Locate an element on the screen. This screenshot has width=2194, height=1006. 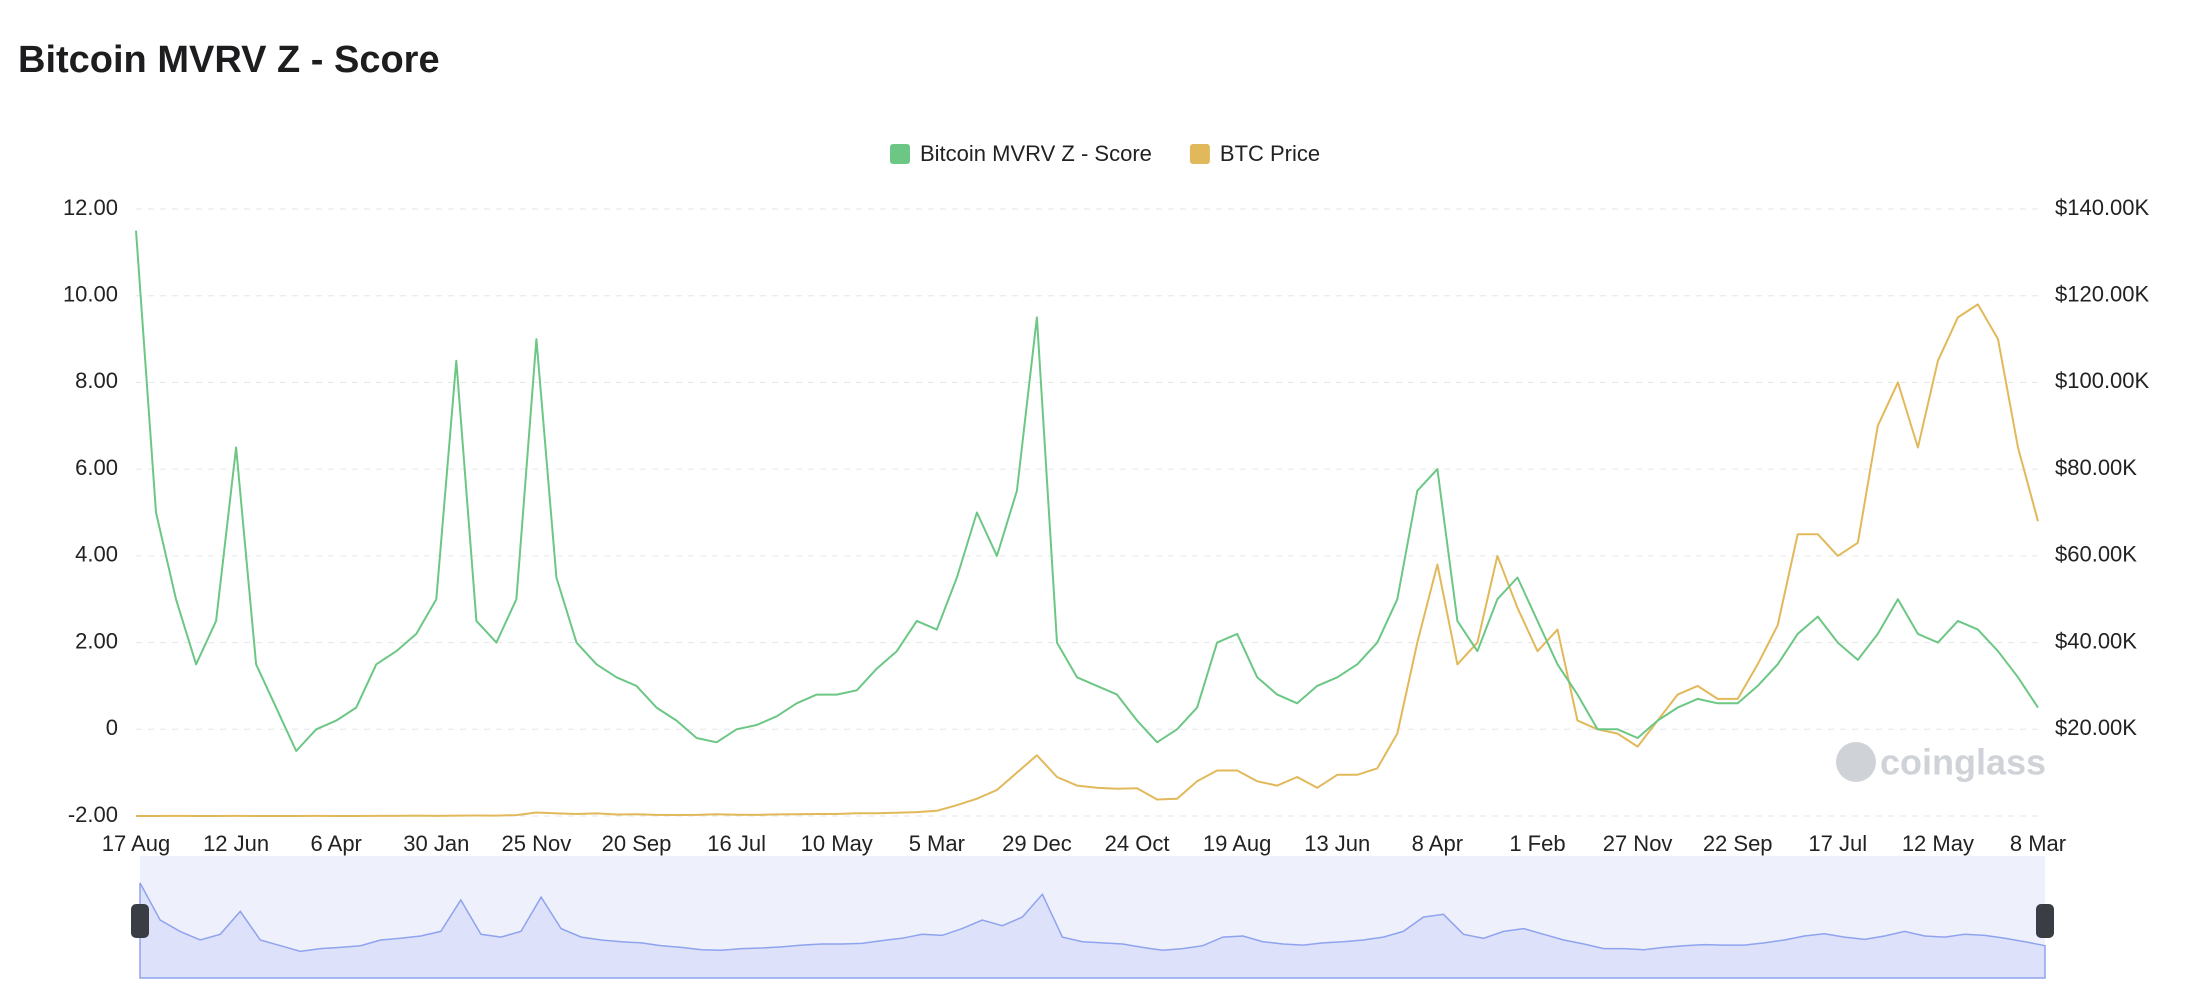
watermark-logo is located at coordinates (1856, 762).